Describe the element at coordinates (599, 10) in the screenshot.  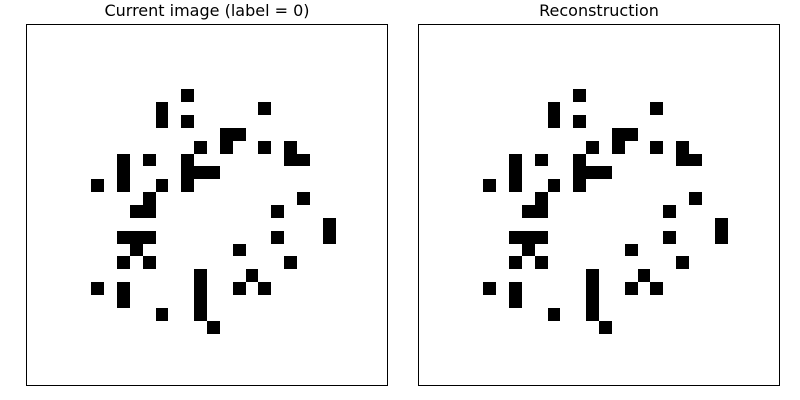
I see `reconstruction-title: Reconstruction` at that location.